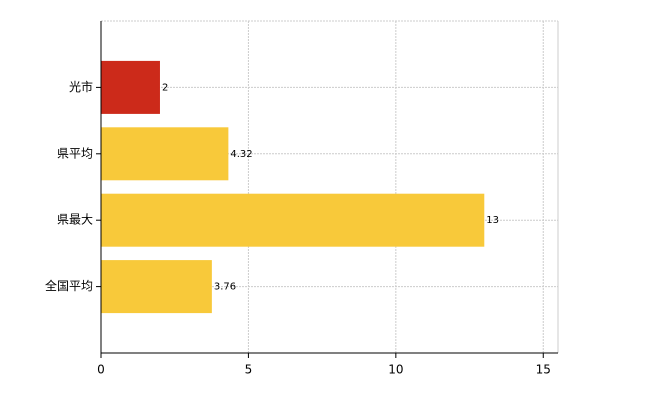  Describe the element at coordinates (75, 220) in the screenshot. I see `y-tick-label: 県最大` at that location.